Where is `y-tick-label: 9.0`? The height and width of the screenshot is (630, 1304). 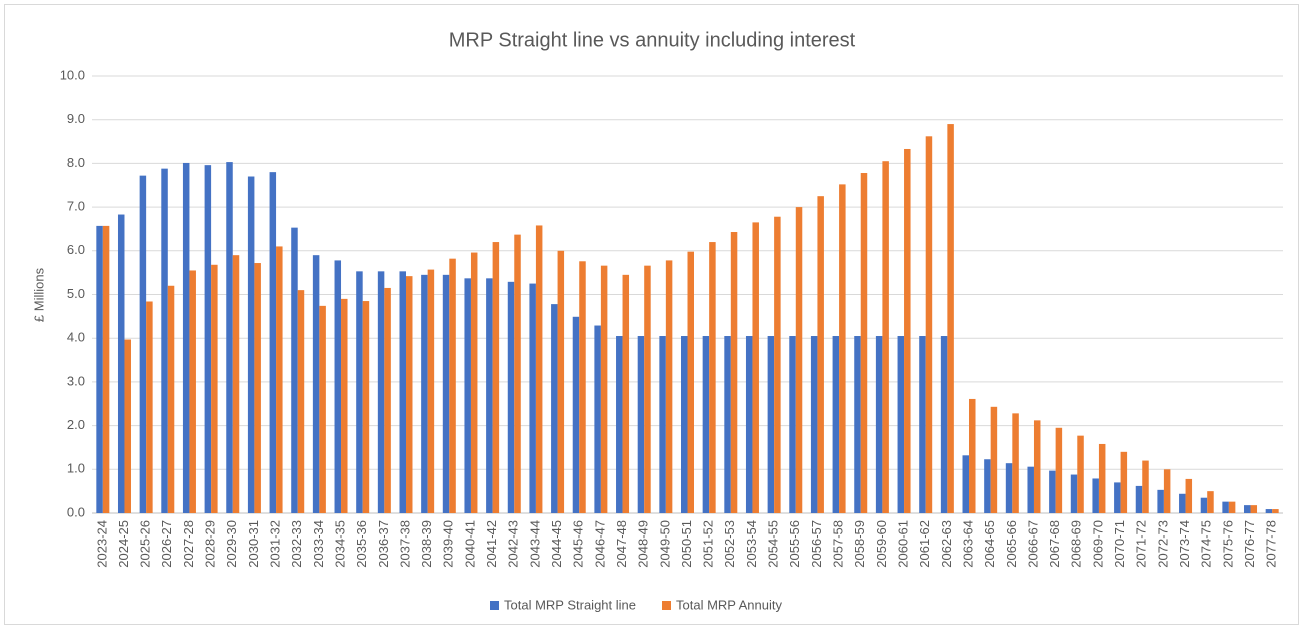
y-tick-label: 9.0 is located at coordinates (76, 118).